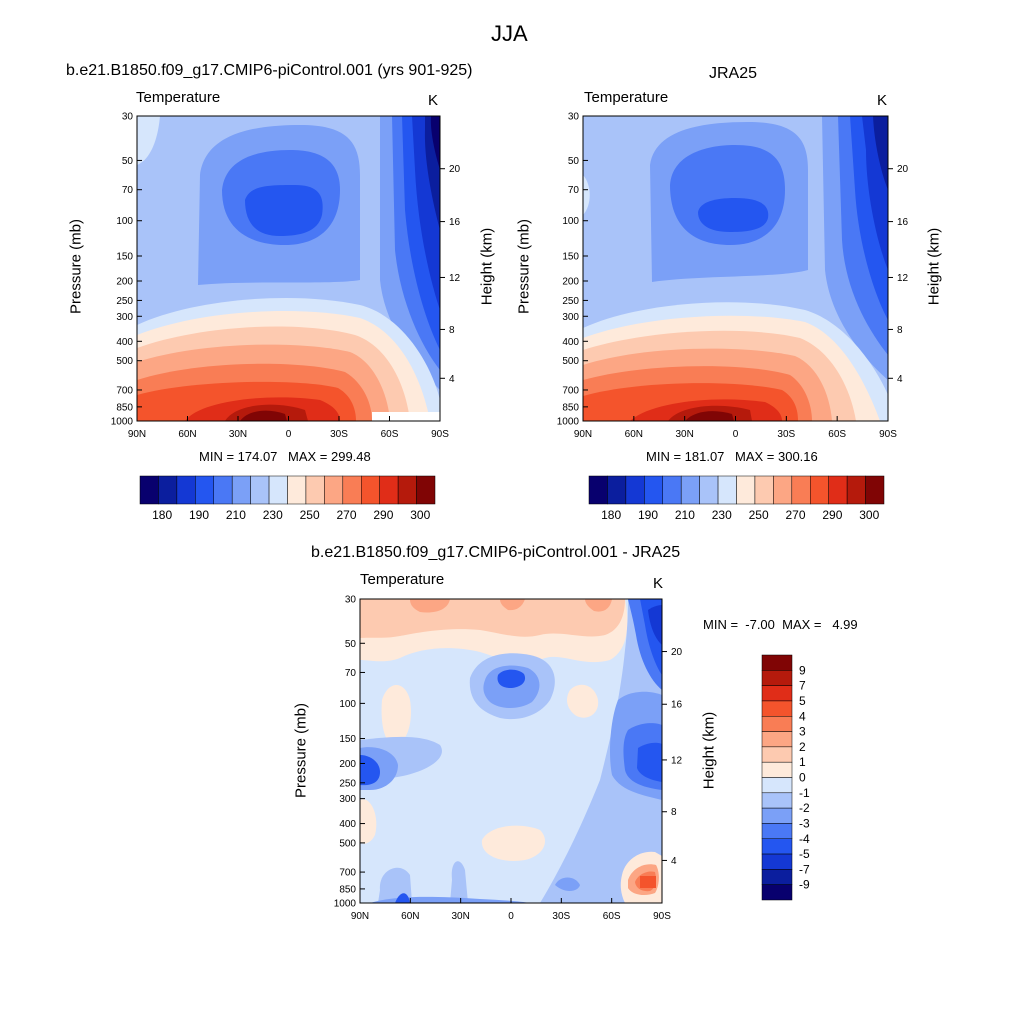  I want to click on panel2-min: MIN = 181.07, so click(685, 456).